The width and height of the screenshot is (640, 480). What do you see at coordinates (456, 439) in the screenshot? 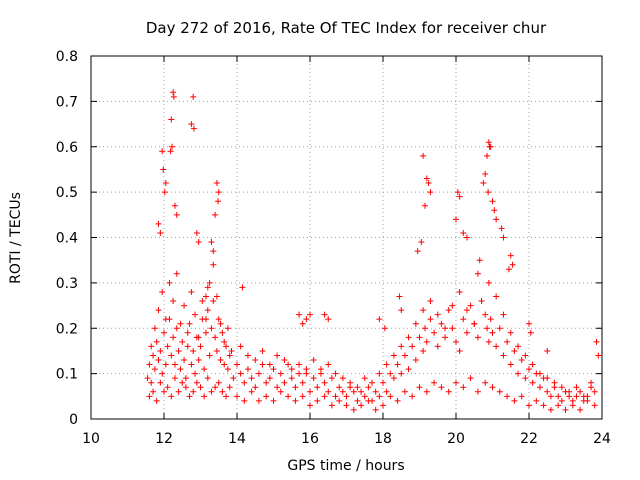
I see `x-tick-label: 20` at bounding box center [456, 439].